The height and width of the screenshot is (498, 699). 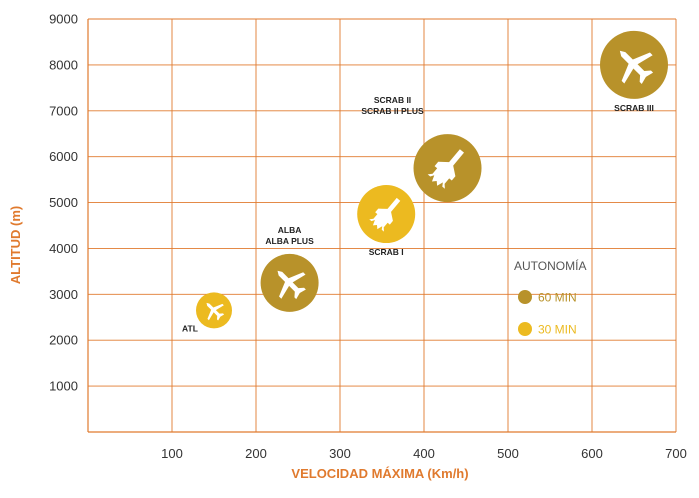 What do you see at coordinates (63, 386) in the screenshot?
I see `y-tick-label: 1000` at bounding box center [63, 386].